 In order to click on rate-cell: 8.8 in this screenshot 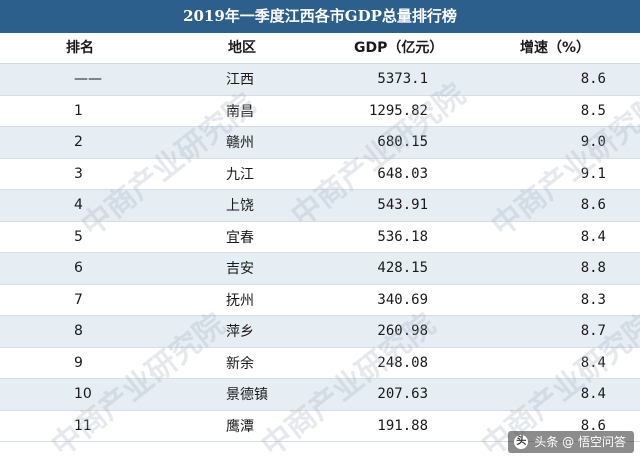, I will do `click(560, 268)`.